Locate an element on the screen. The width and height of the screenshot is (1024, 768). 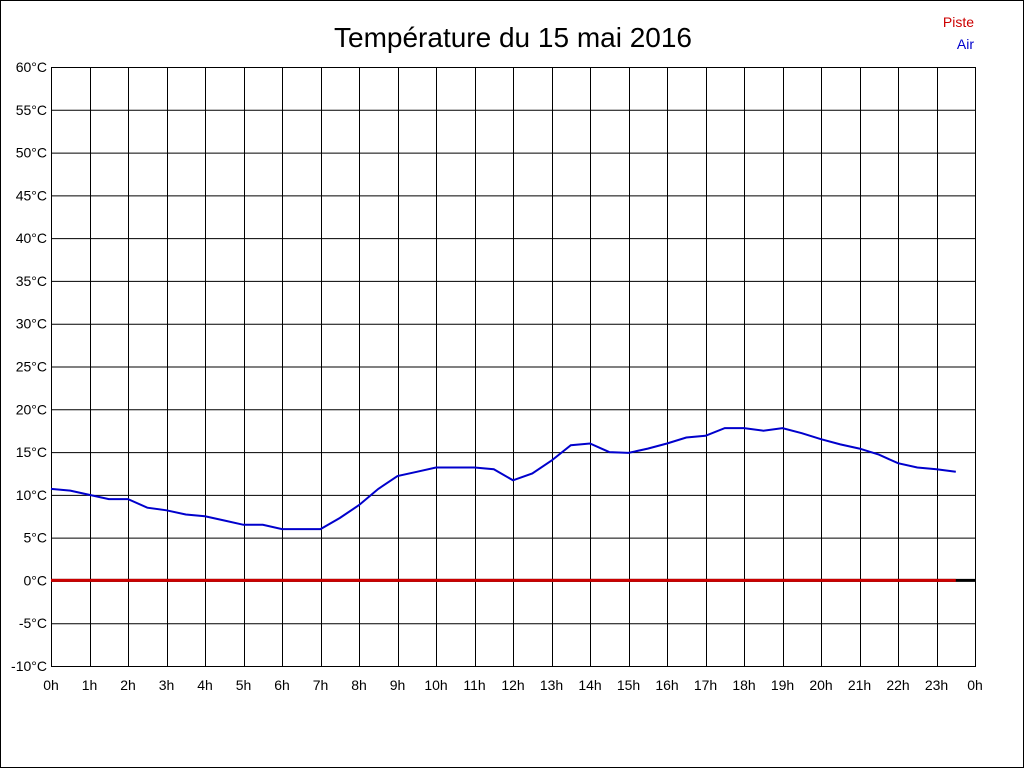
x-tick-label: 12h is located at coordinates (512, 685).